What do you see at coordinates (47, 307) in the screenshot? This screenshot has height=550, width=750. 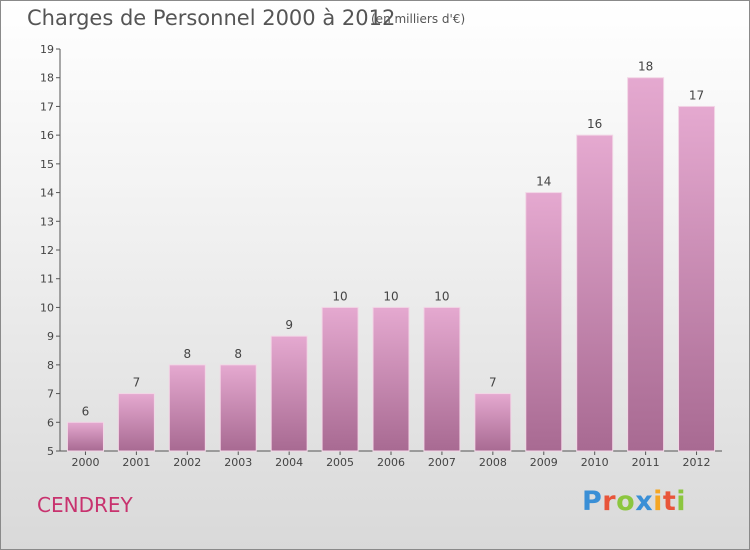 I see `y-tick-label: 10` at bounding box center [47, 307].